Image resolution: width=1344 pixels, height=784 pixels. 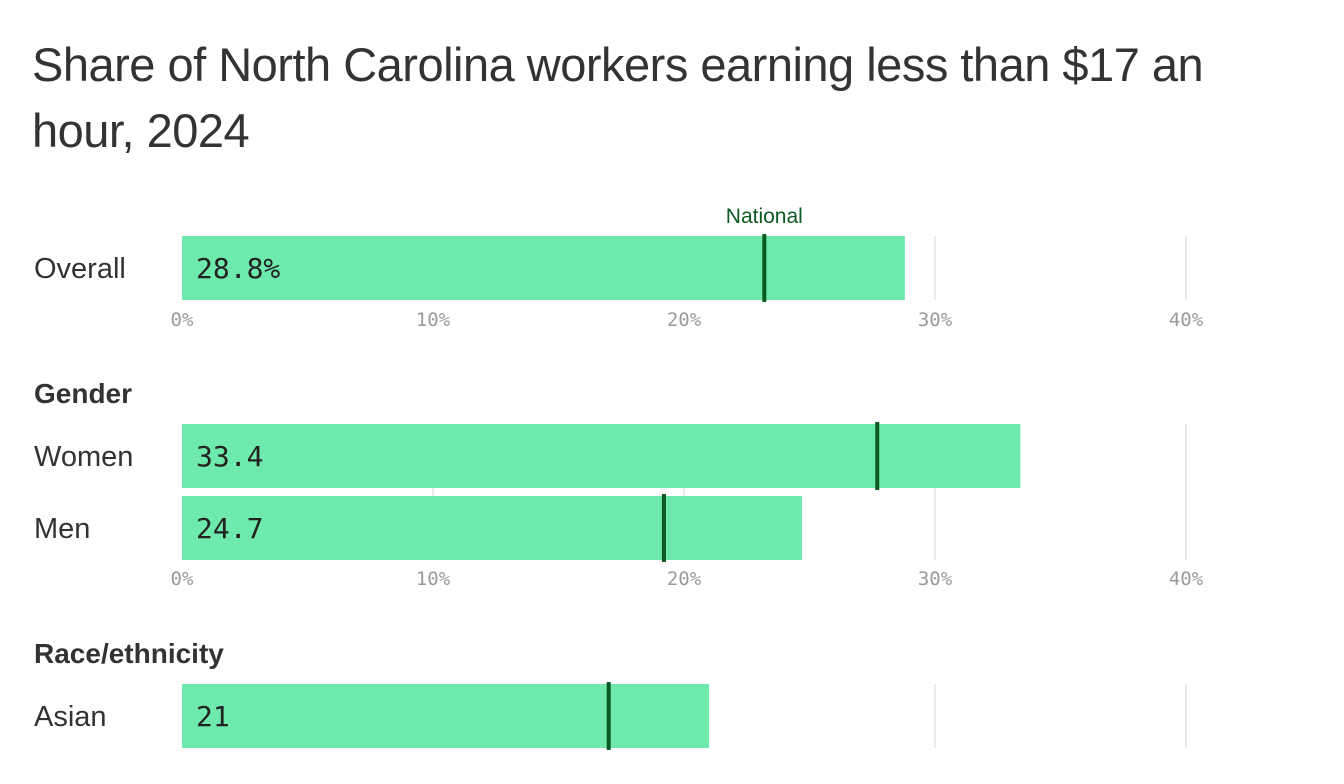 I want to click on value-label: 33.4, so click(x=229, y=456).